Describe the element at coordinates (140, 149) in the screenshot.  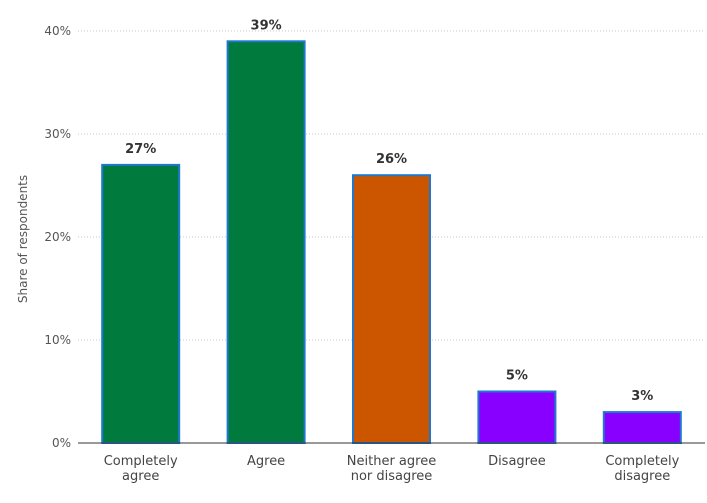
I see `data-label: 27%` at that location.